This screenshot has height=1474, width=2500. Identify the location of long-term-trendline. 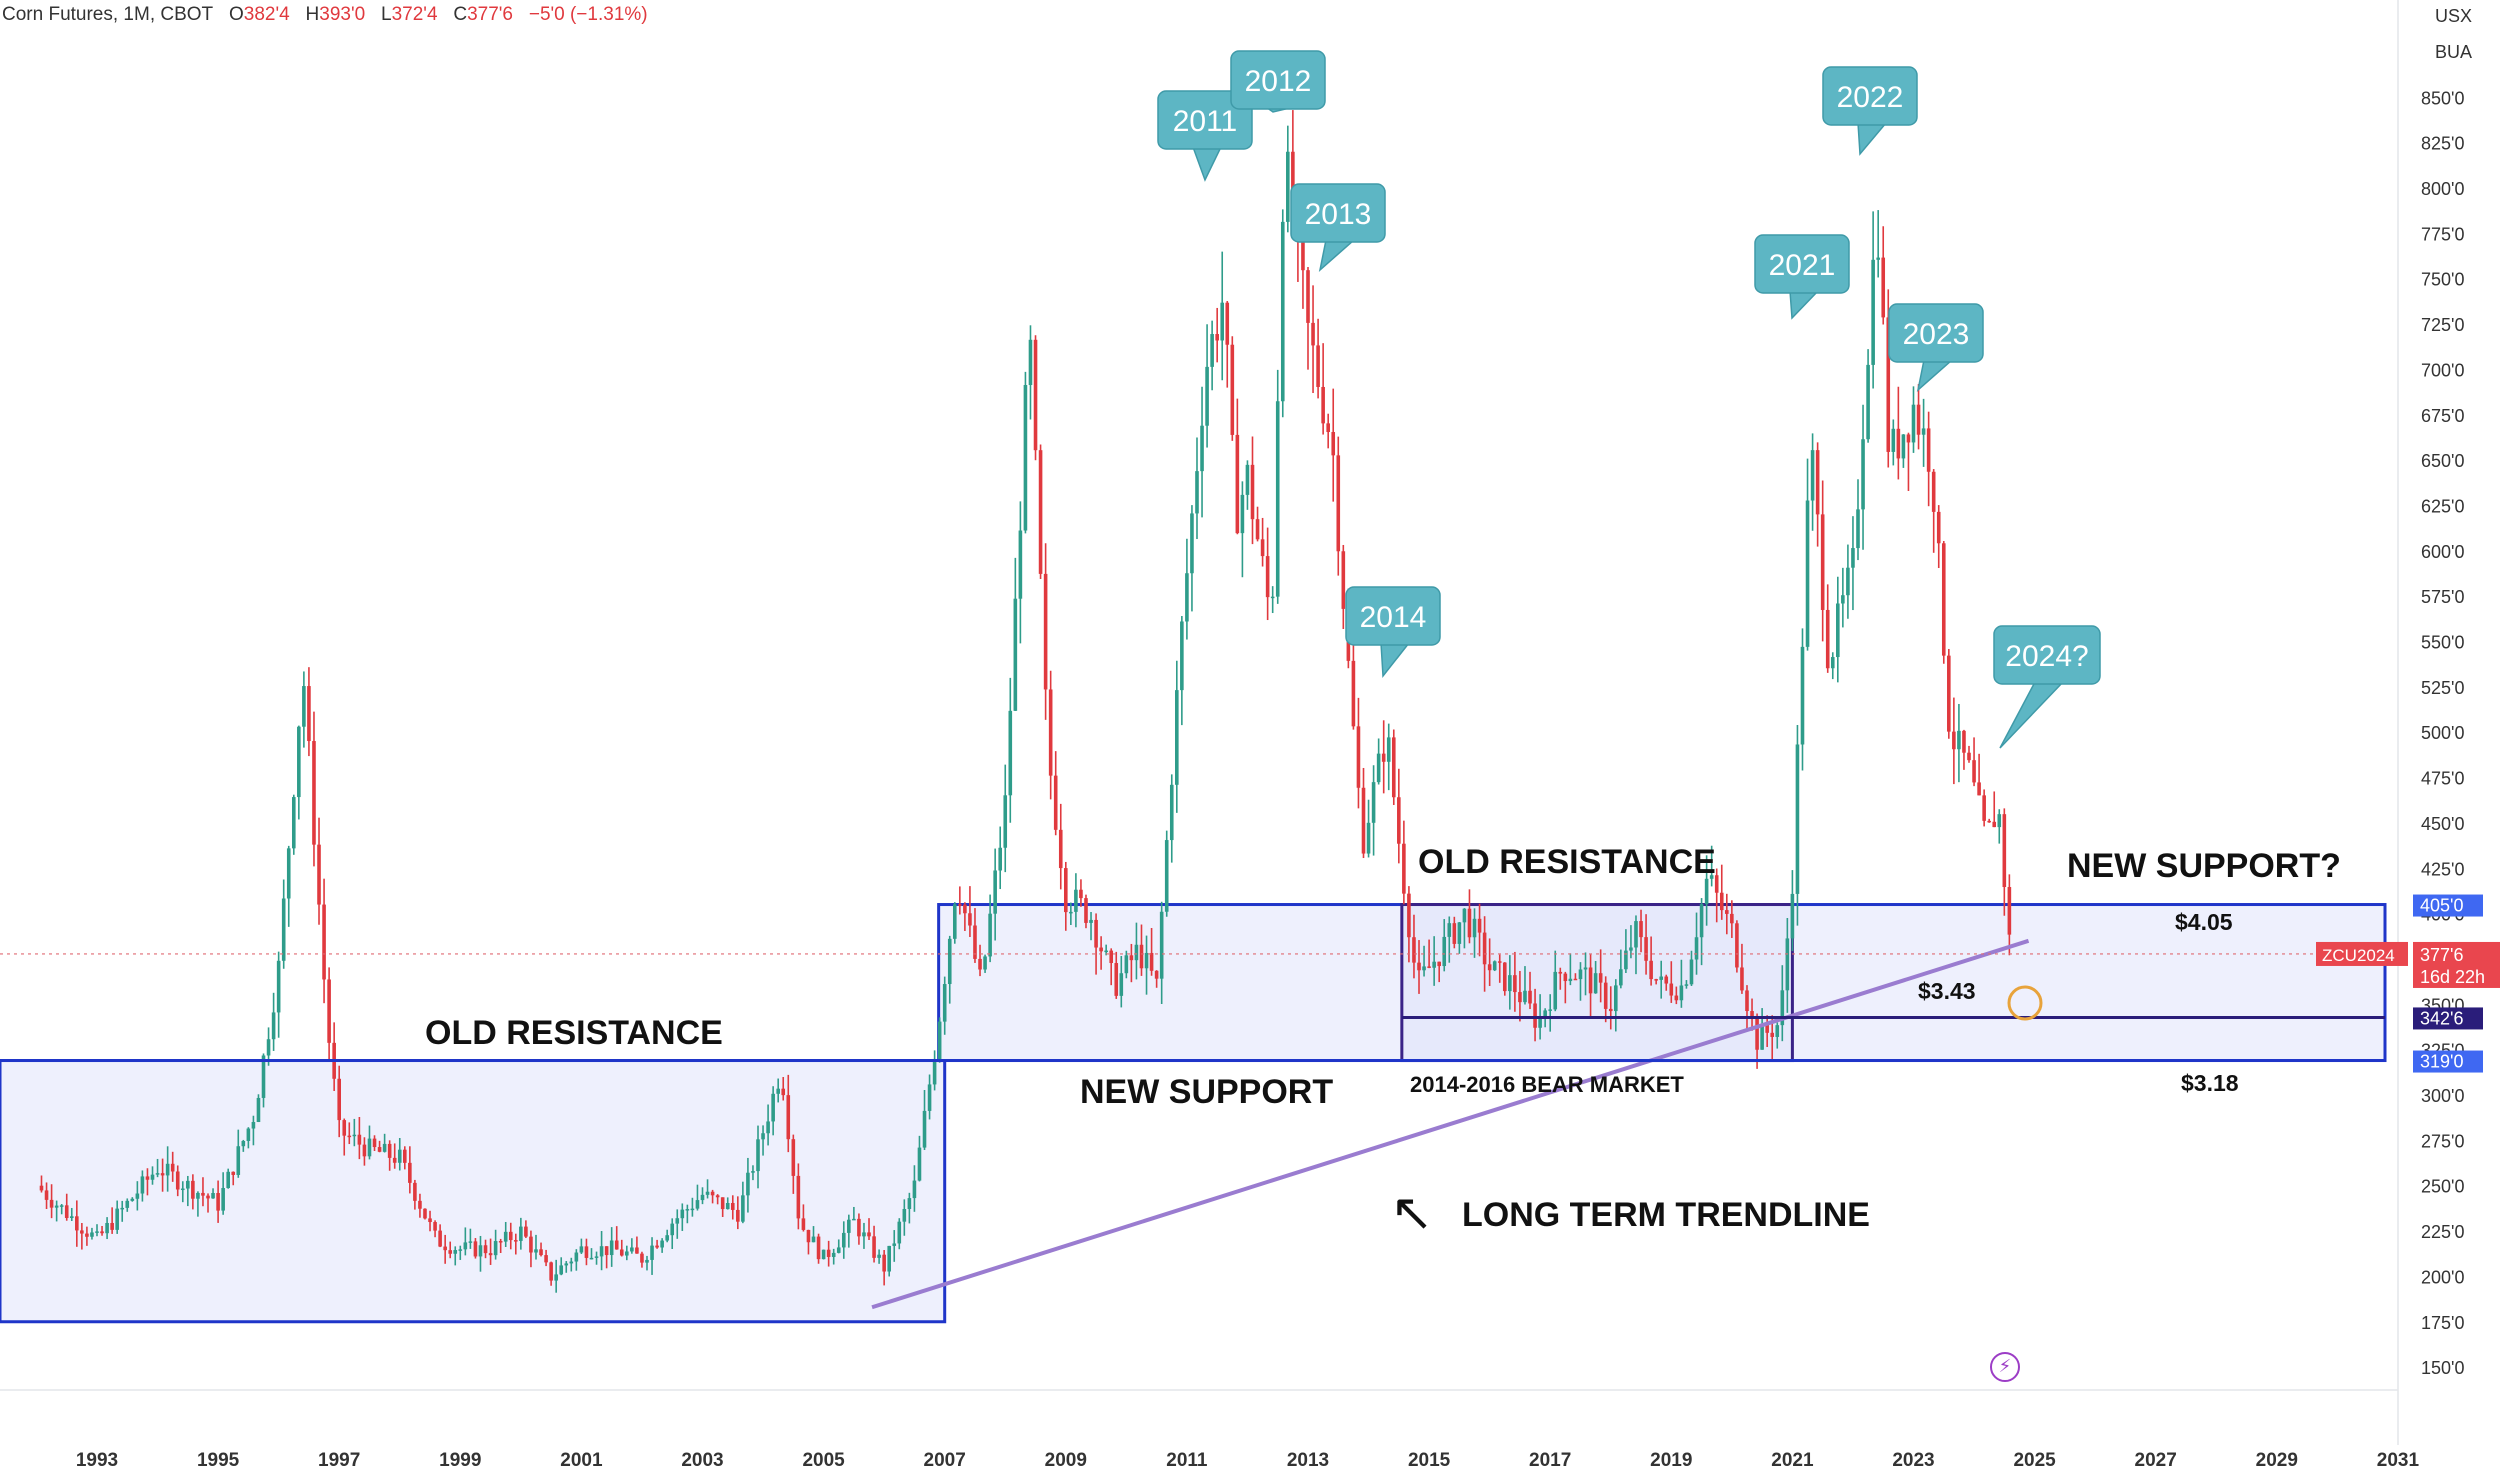
(1450, 1124).